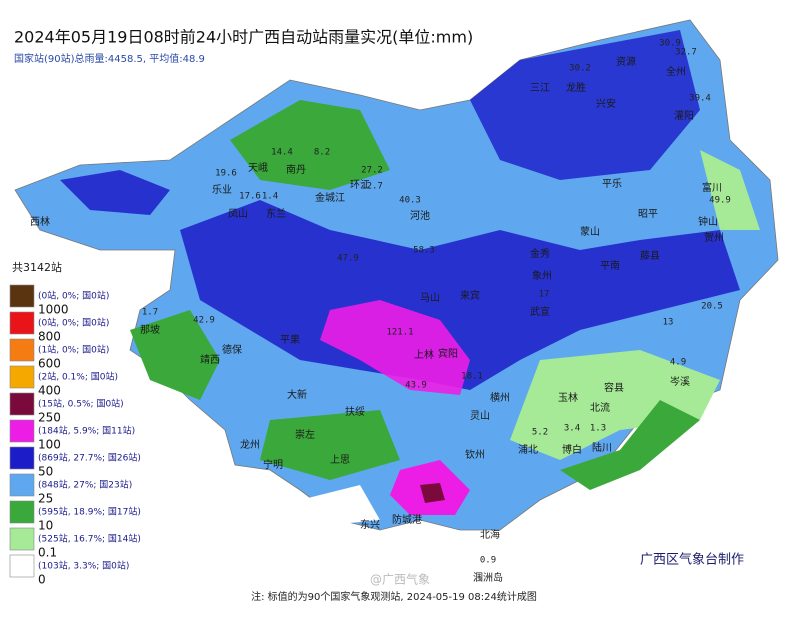 Image resolution: width=789 pixels, height=624 pixels. I want to click on rain-value: 27.2, so click(372, 171).